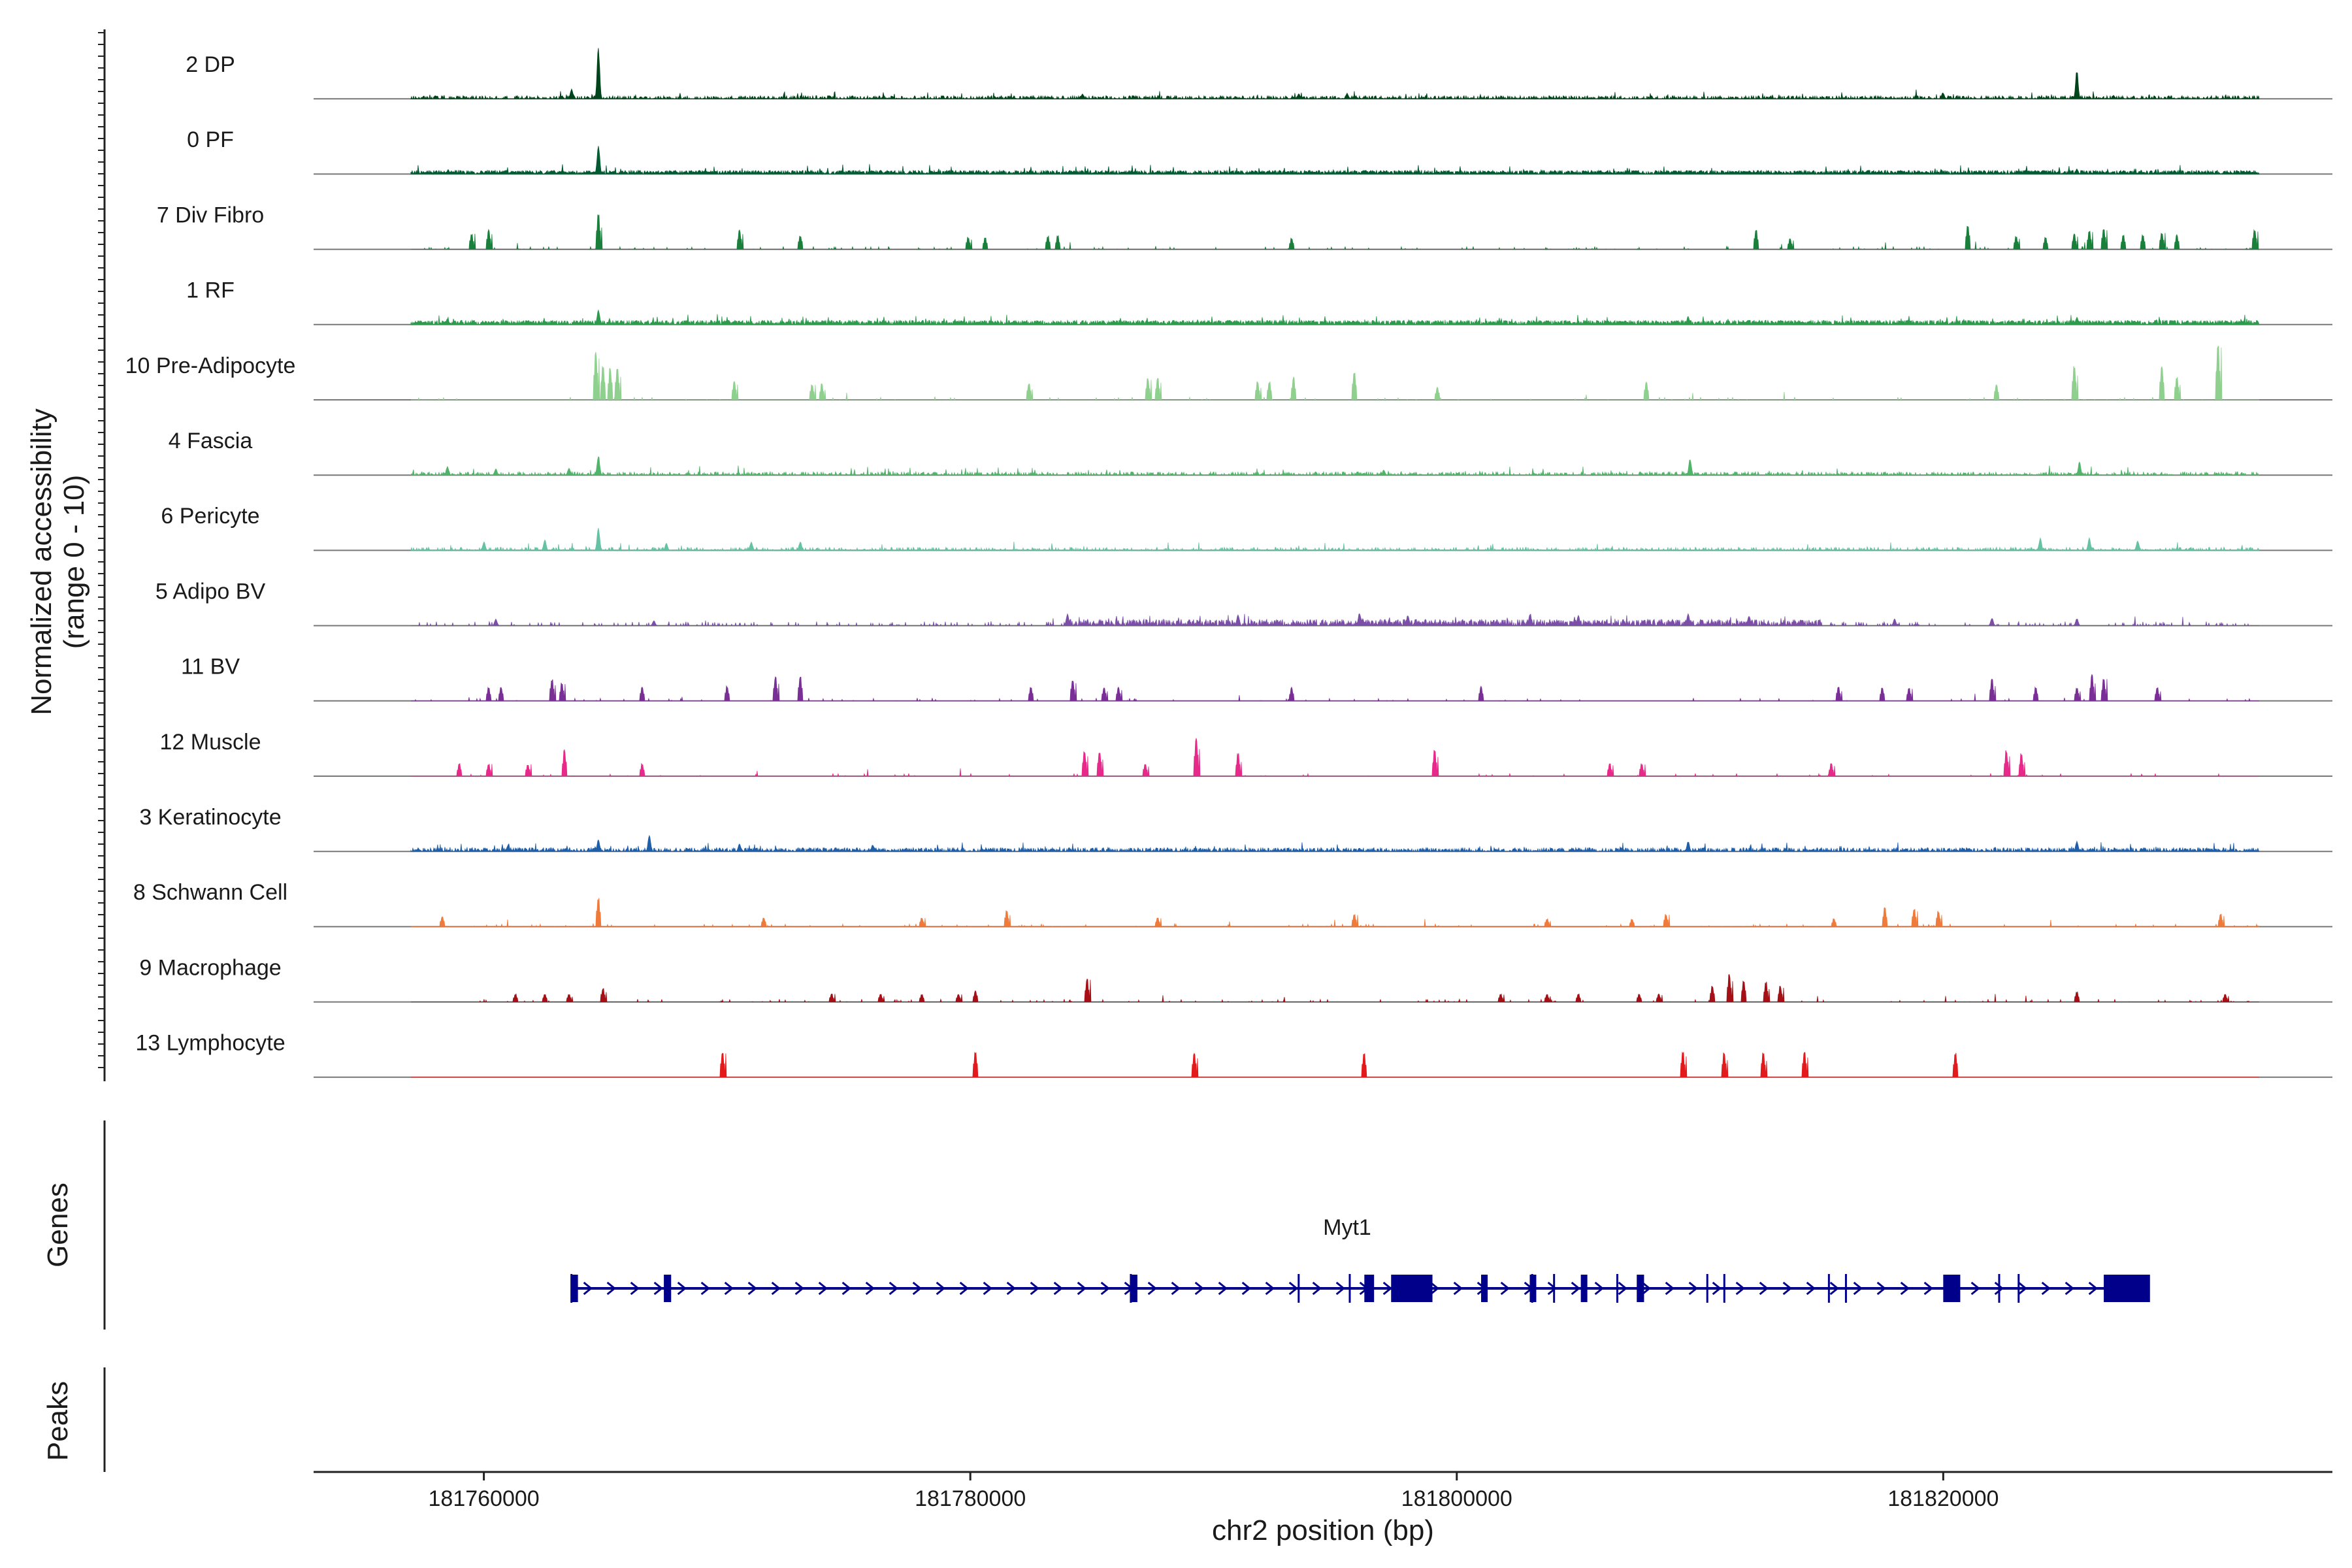 This screenshot has height=1568, width=2352. Describe the element at coordinates (1360, 1288) in the screenshot. I see `gene-track` at that location.